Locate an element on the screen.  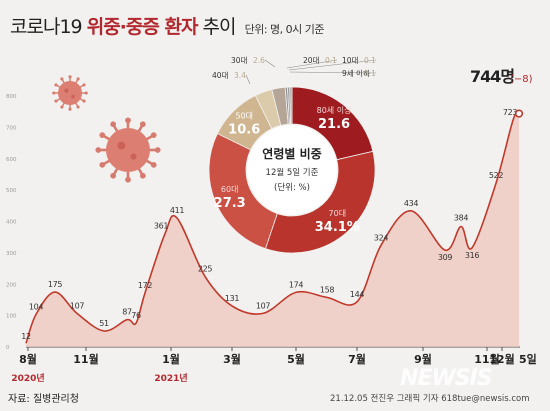
unit-note: 단위: 명, 0시 기준 is located at coordinates (284, 29).